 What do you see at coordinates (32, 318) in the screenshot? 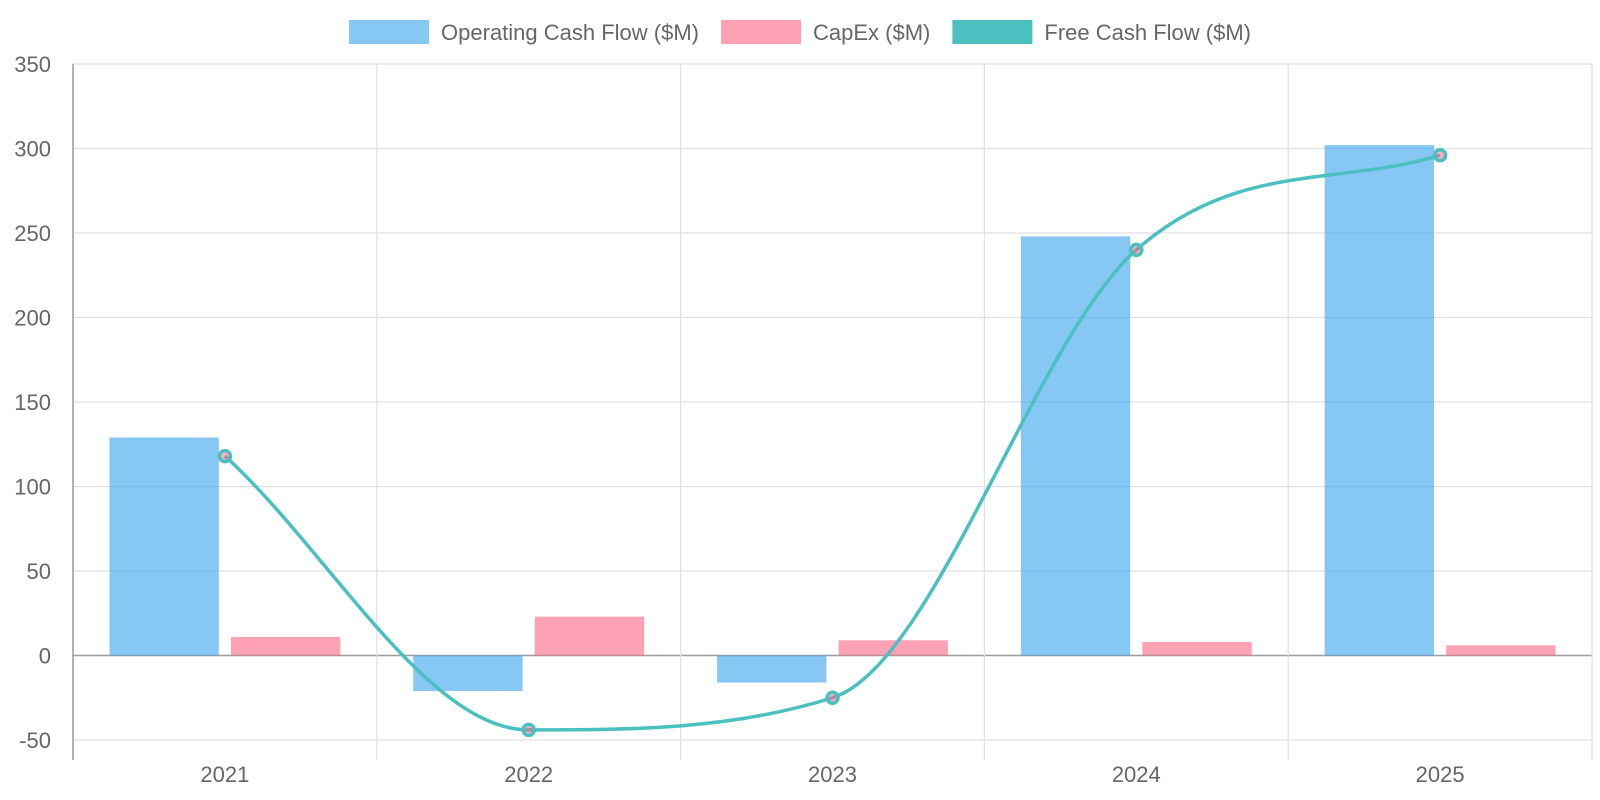
I see `y-tick-label: 200` at bounding box center [32, 318].